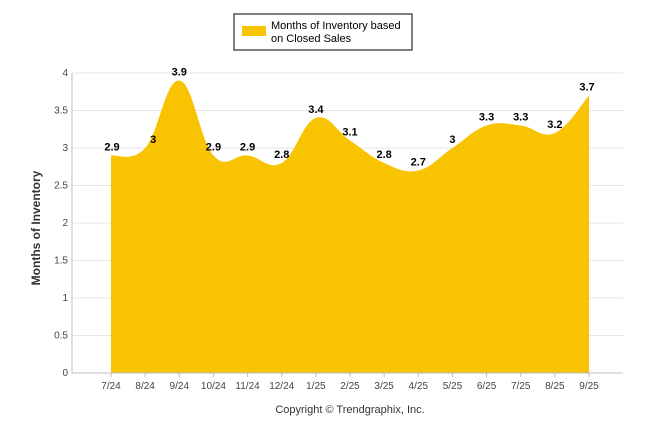 The image size is (646, 434). What do you see at coordinates (555, 386) in the screenshot?
I see `x-tick-label: 8/25` at bounding box center [555, 386].